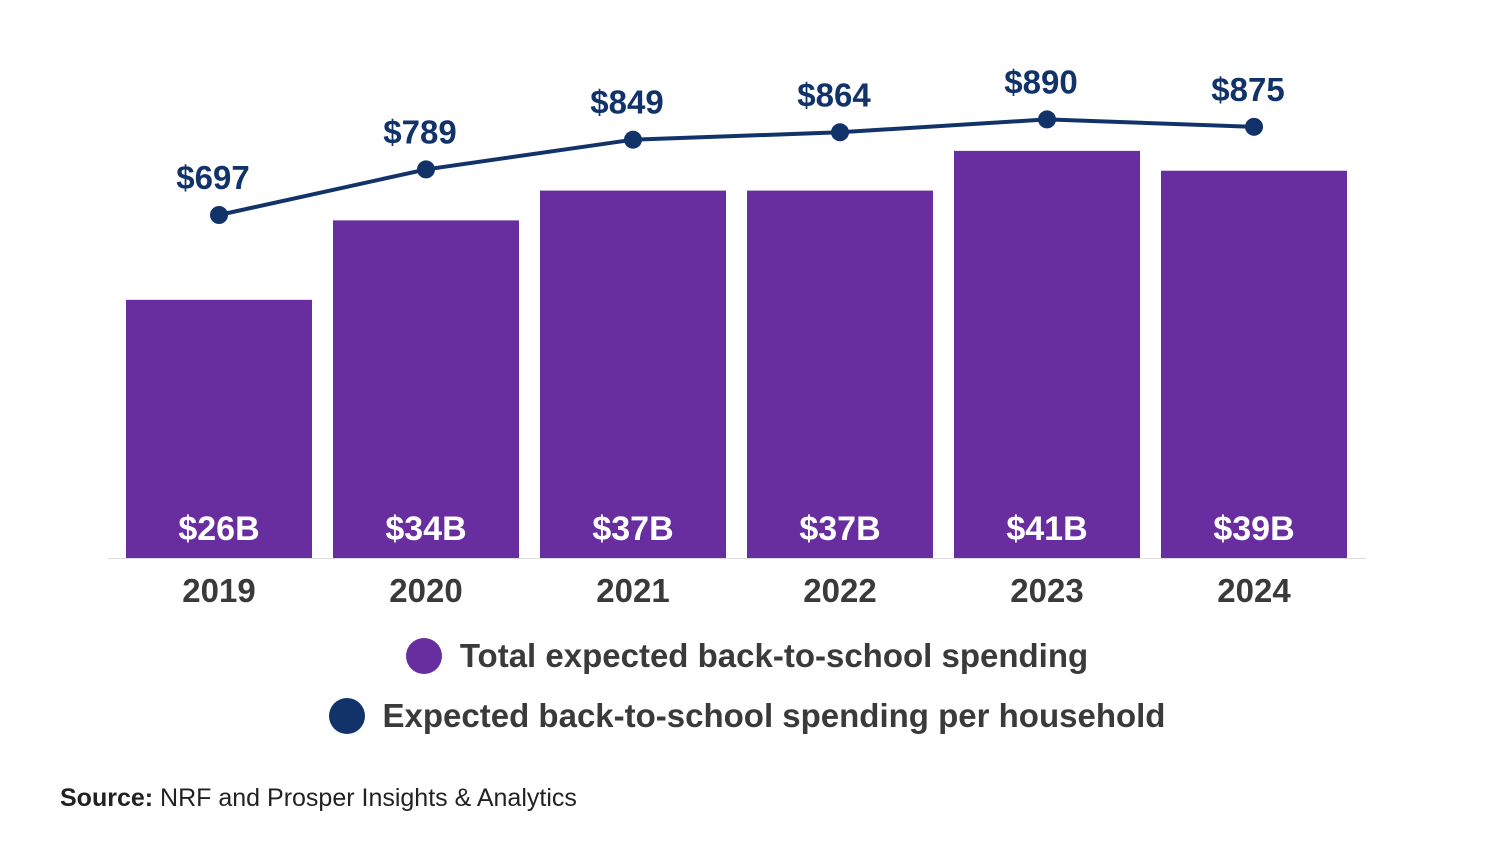  I want to click on legend-item-total-spending: Total expected back-to-school spending, so click(747, 656).